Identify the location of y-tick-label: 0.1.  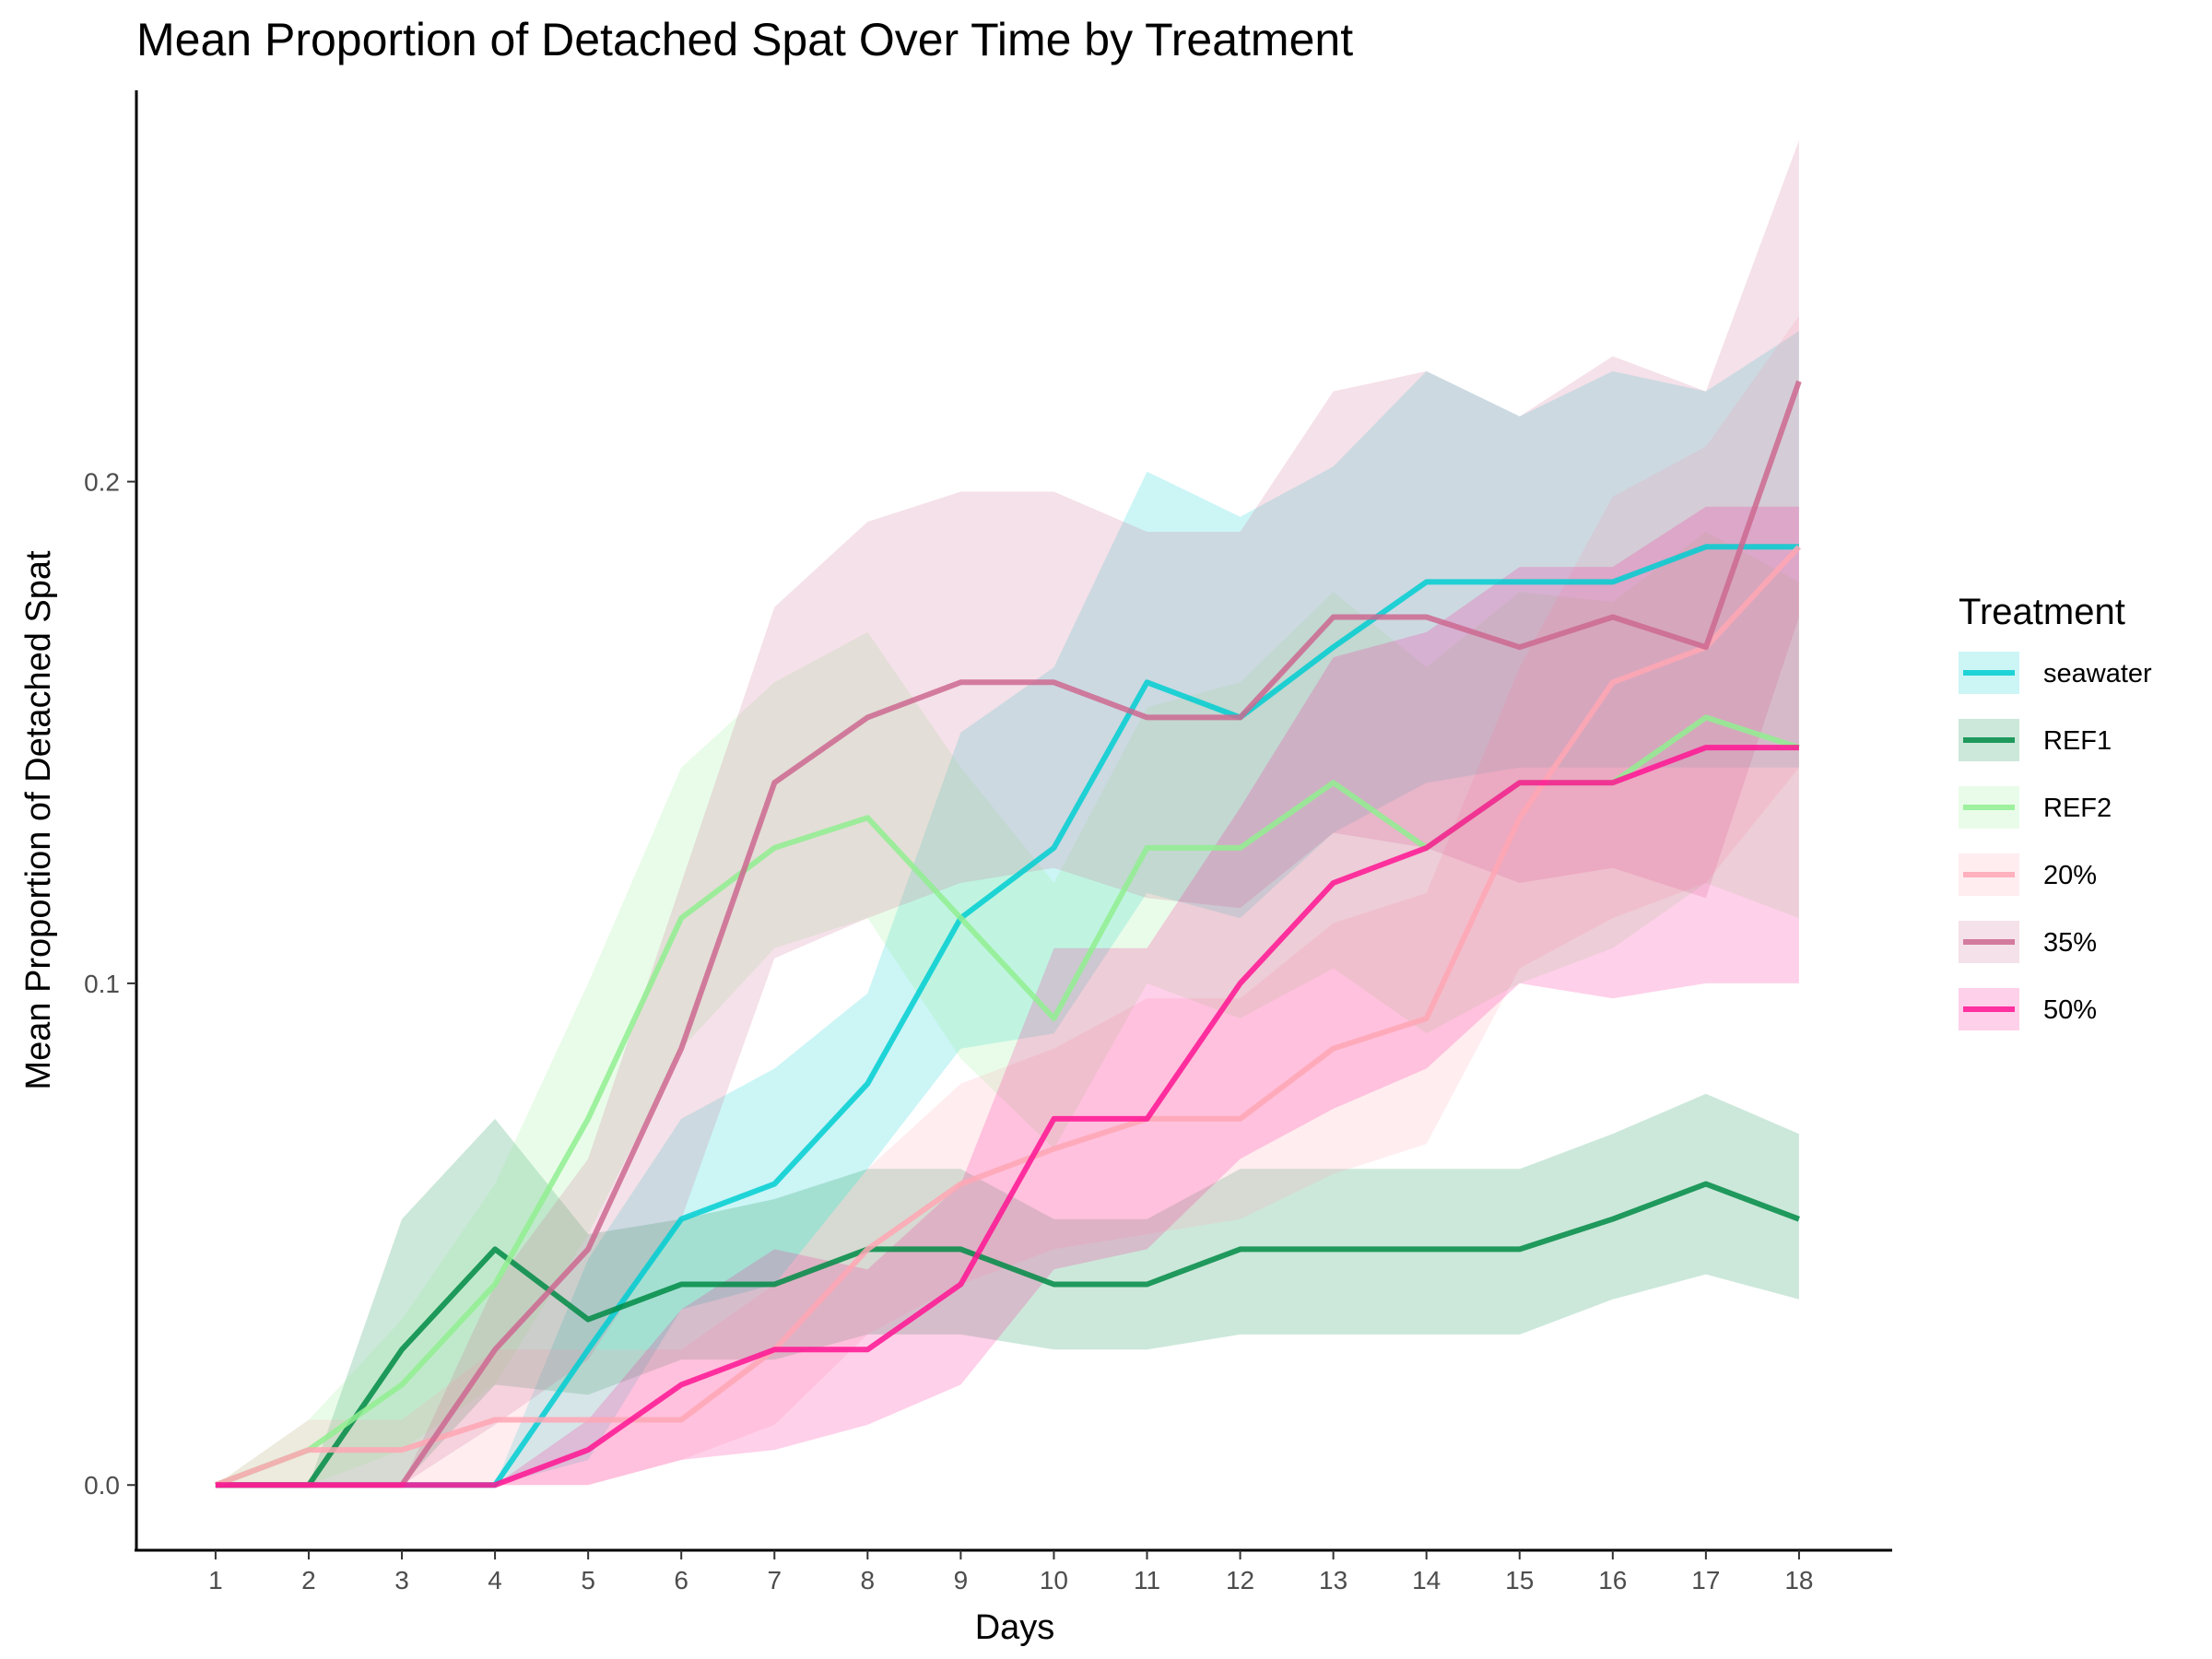
(102, 984).